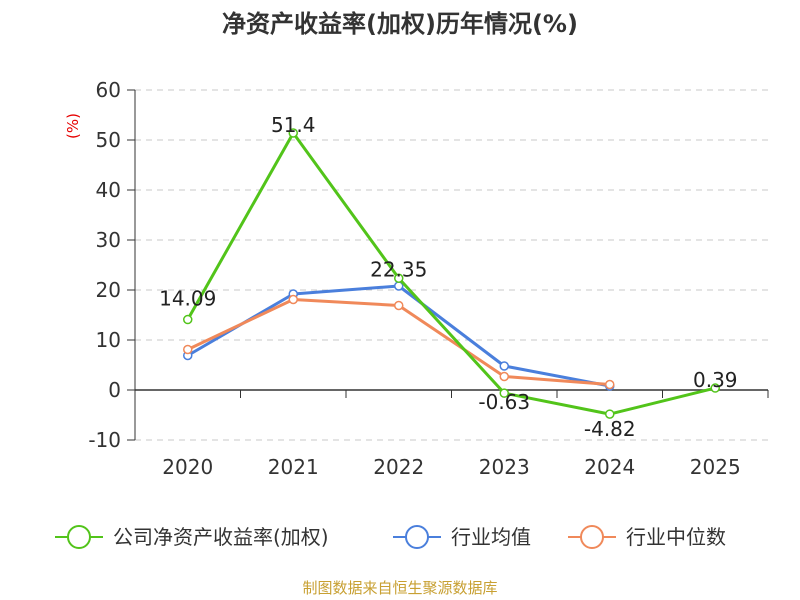 This screenshot has height=600, width=800. Describe the element at coordinates (108, 340) in the screenshot. I see `y-tick-label: 10` at that location.